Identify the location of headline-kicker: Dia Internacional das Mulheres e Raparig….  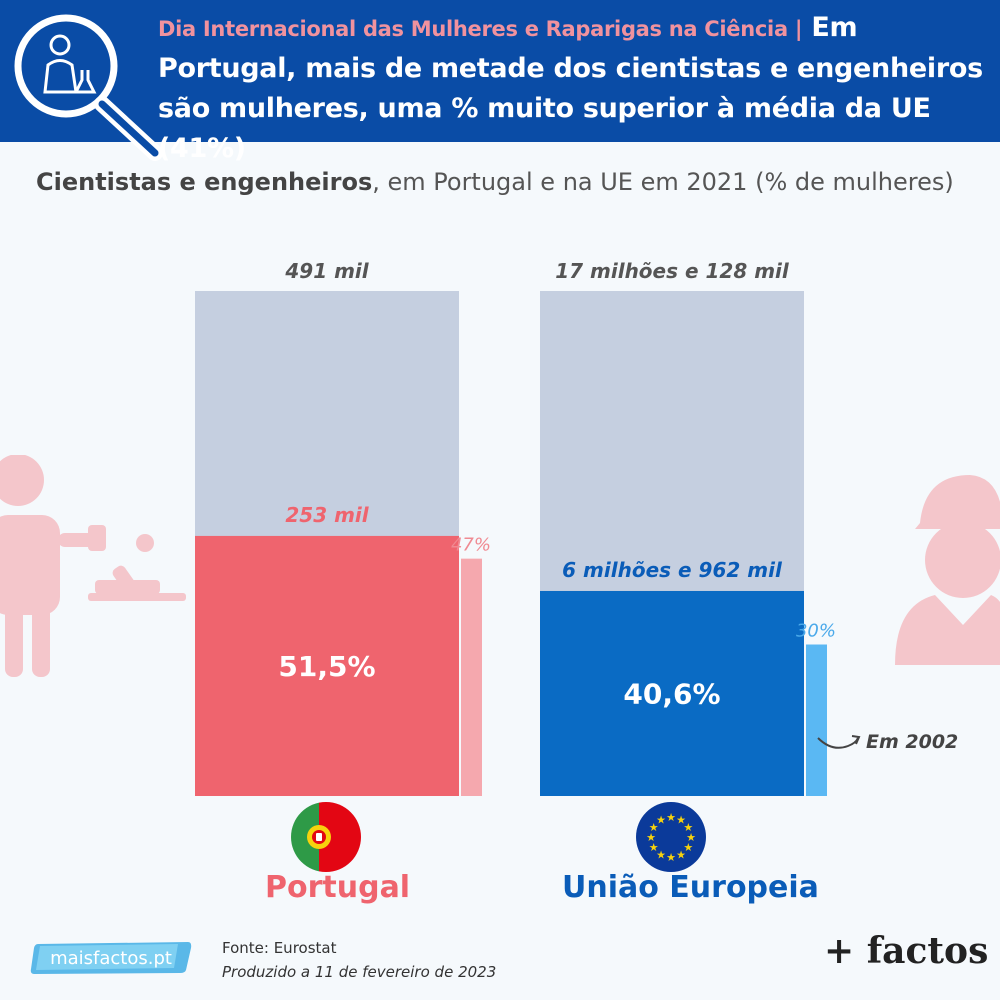
(480, 29).